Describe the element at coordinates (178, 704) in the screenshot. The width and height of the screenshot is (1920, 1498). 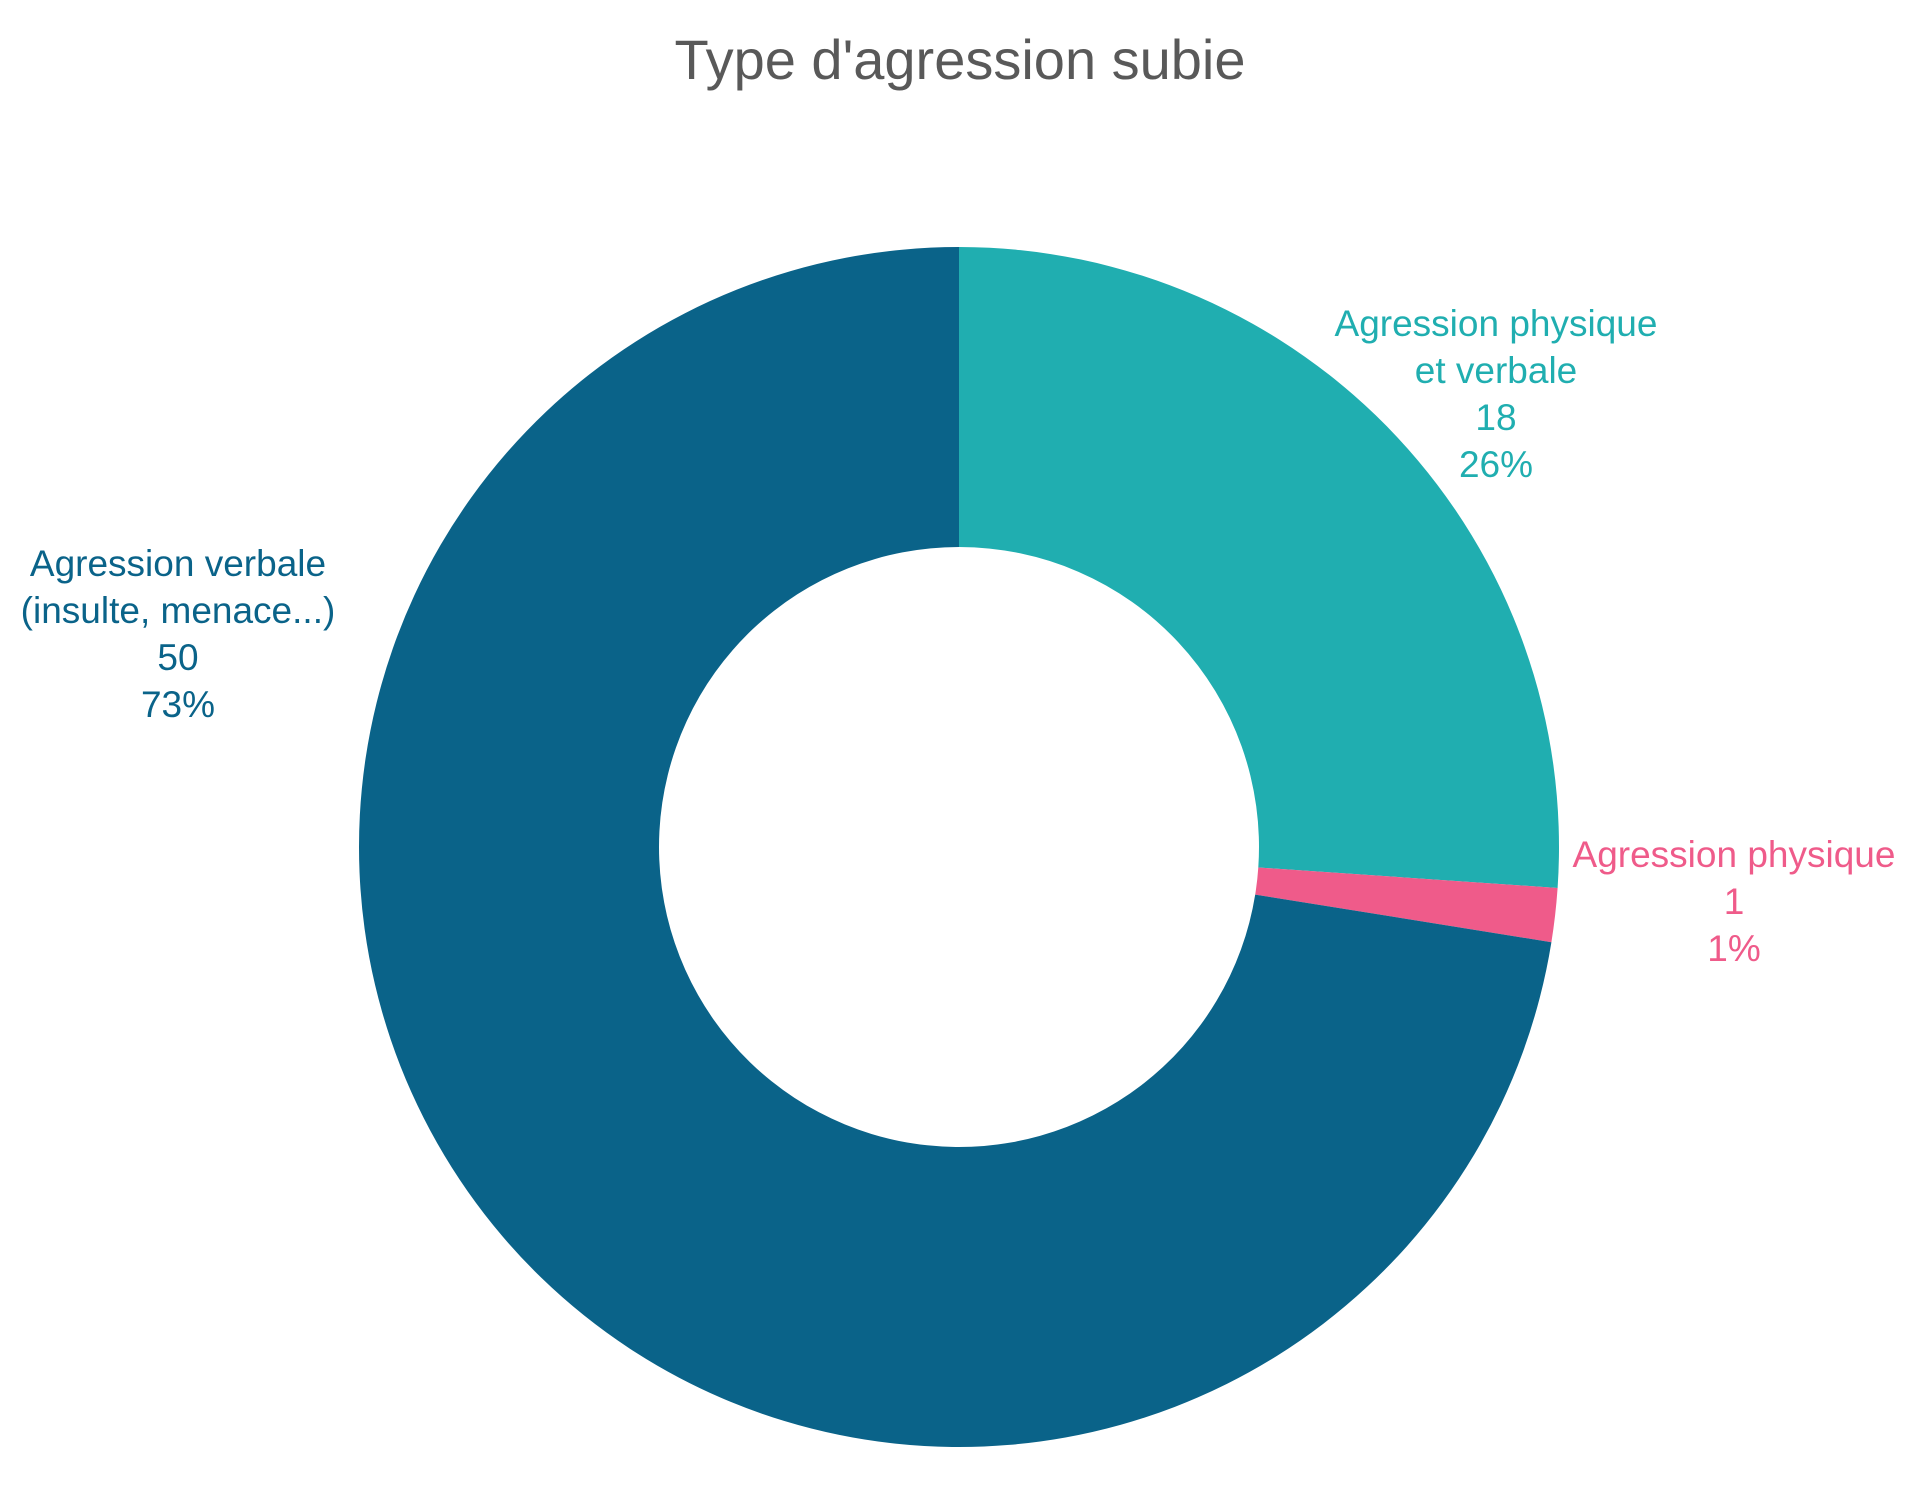
I see `percent-label: 73%` at that location.